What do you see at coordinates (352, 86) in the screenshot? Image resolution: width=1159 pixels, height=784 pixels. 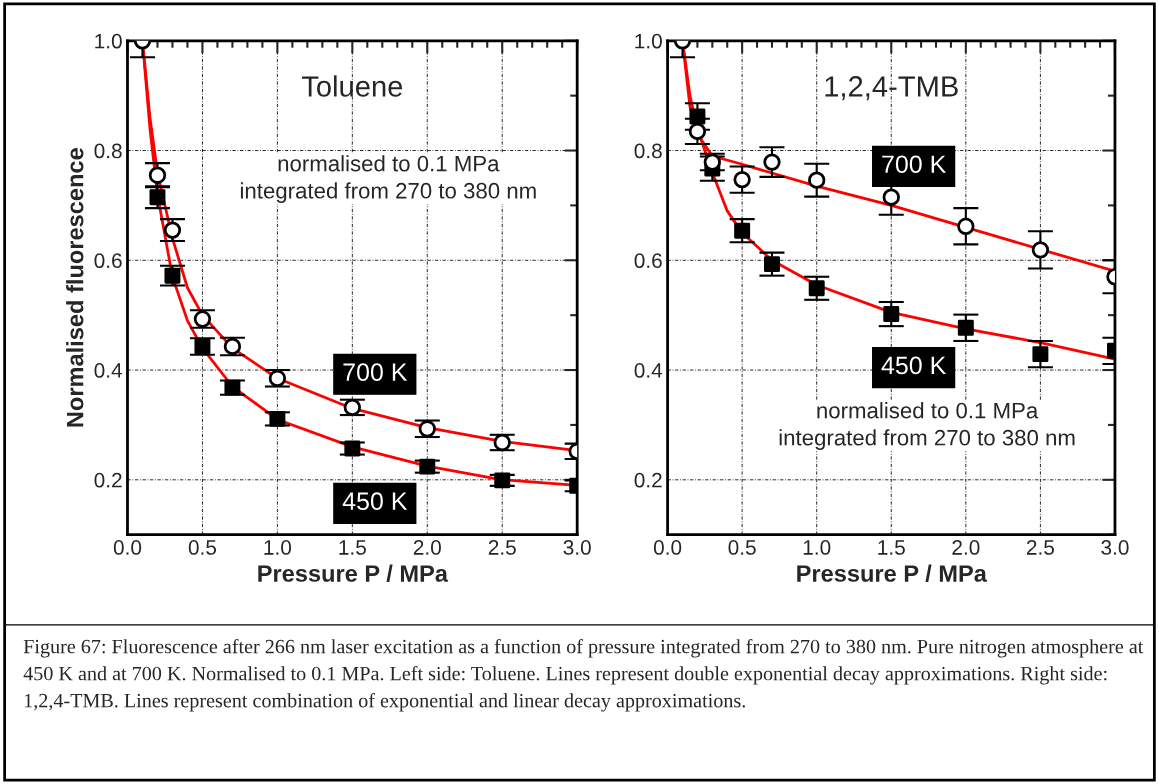 I see `annotation: Toluene` at bounding box center [352, 86].